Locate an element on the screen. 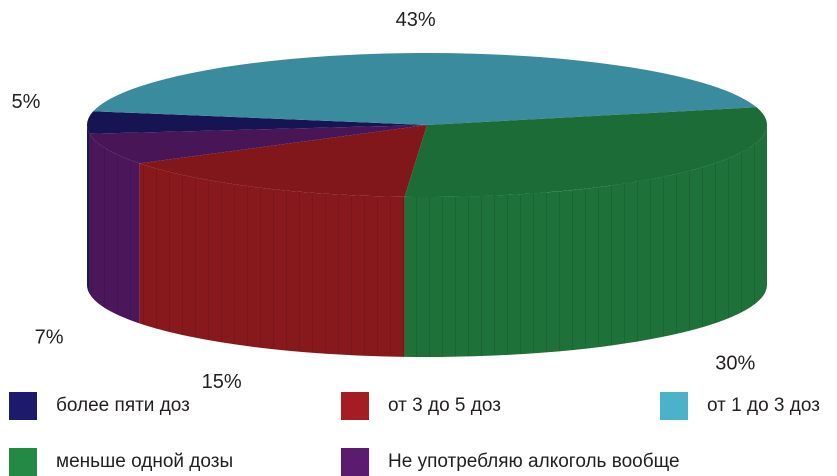 Image resolution: width=837 pixels, height=476 pixels. legend-swatch-more-than-five is located at coordinates (23, 406).